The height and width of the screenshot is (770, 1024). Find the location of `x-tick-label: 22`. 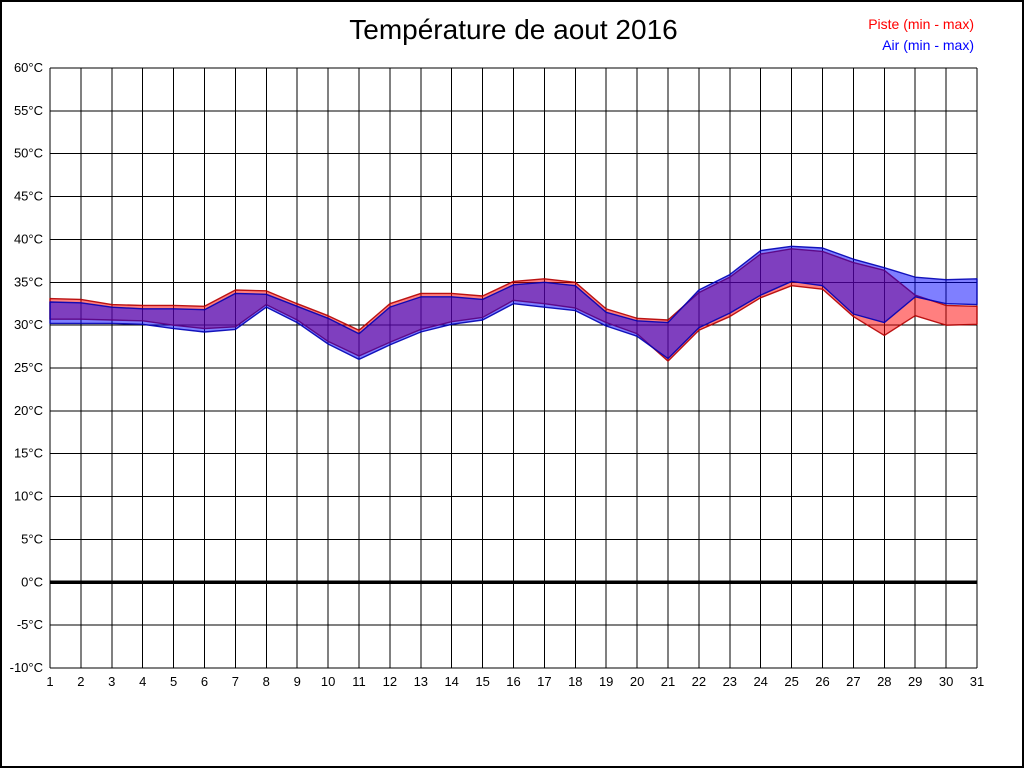

x-tick-label: 22 is located at coordinates (699, 681).